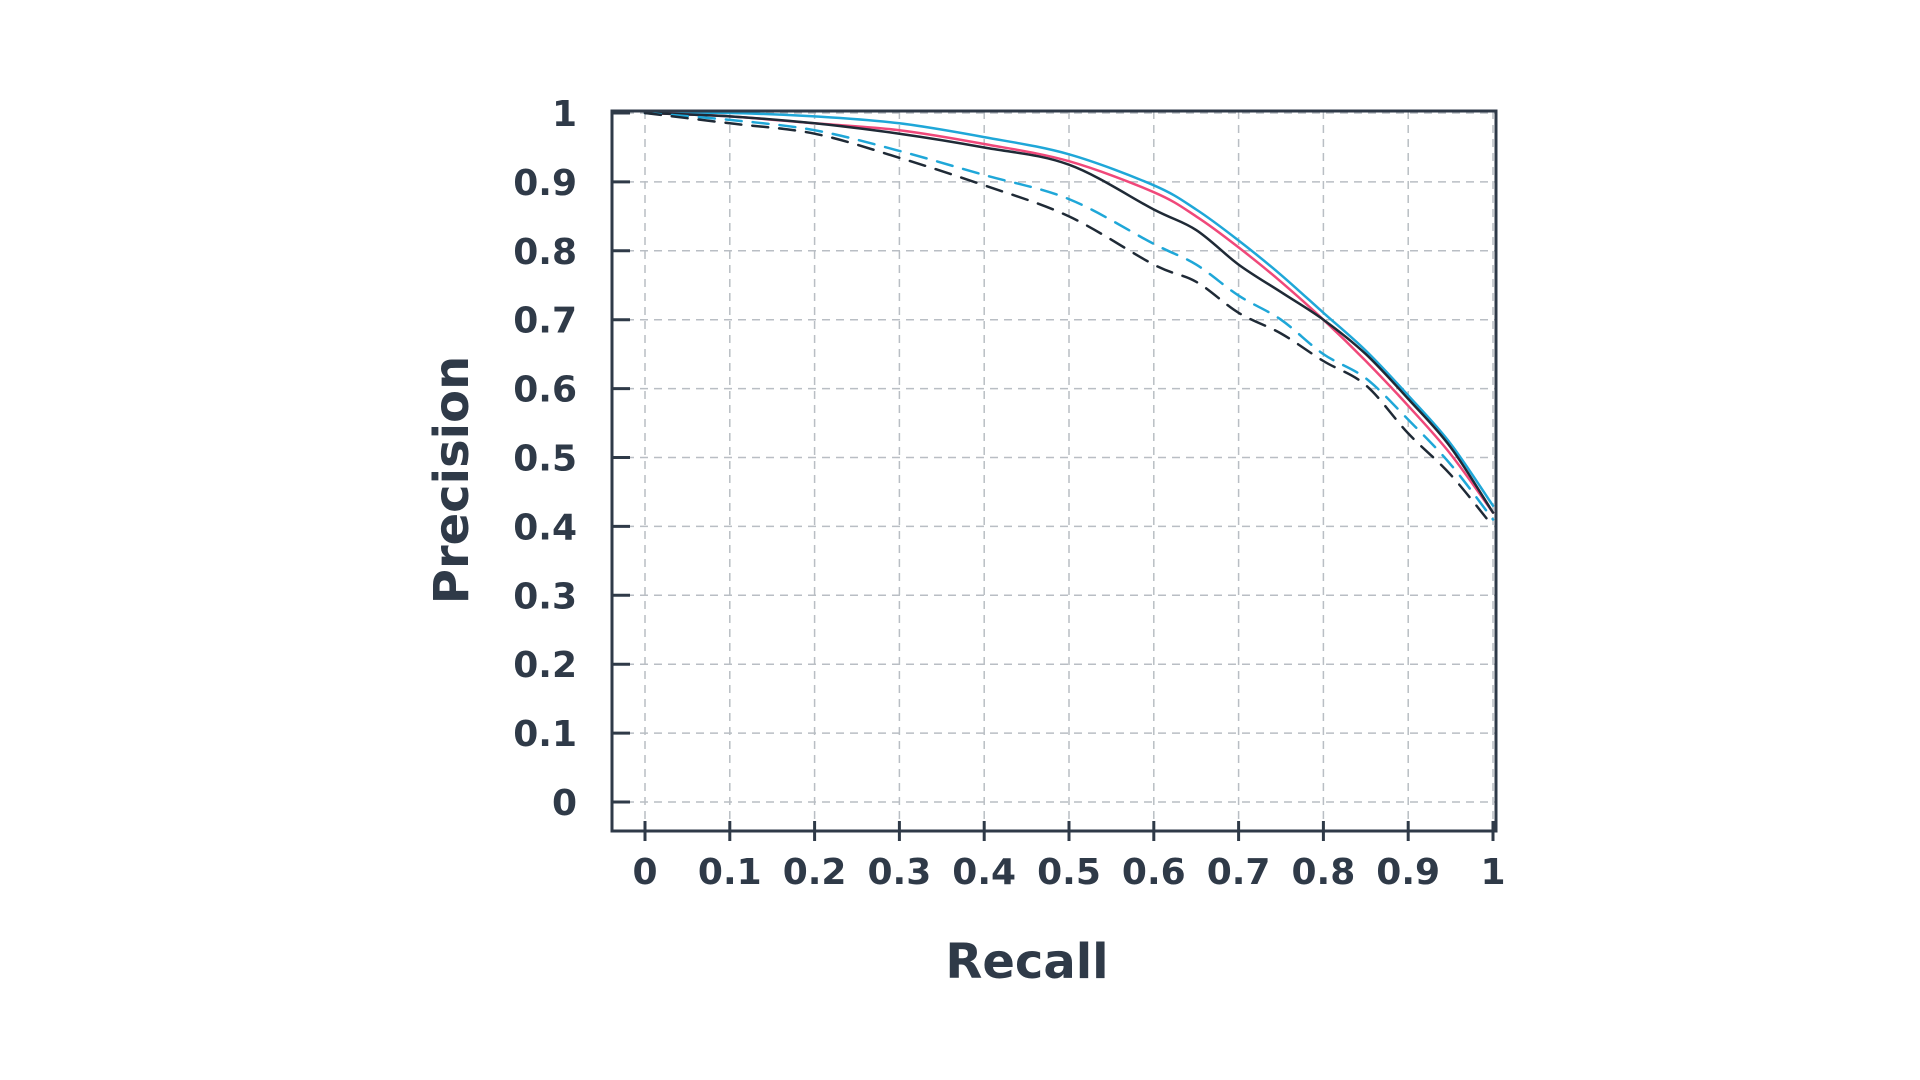 The height and width of the screenshot is (1080, 1920). I want to click on x-tick-label: 0.1, so click(730, 872).